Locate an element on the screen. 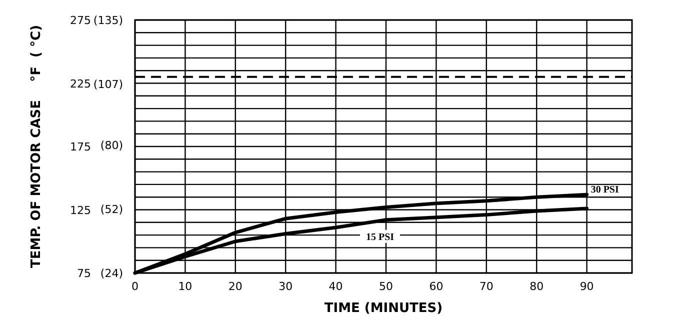 This screenshot has height=322, width=684. series-label: 15 PSI is located at coordinates (380, 237).